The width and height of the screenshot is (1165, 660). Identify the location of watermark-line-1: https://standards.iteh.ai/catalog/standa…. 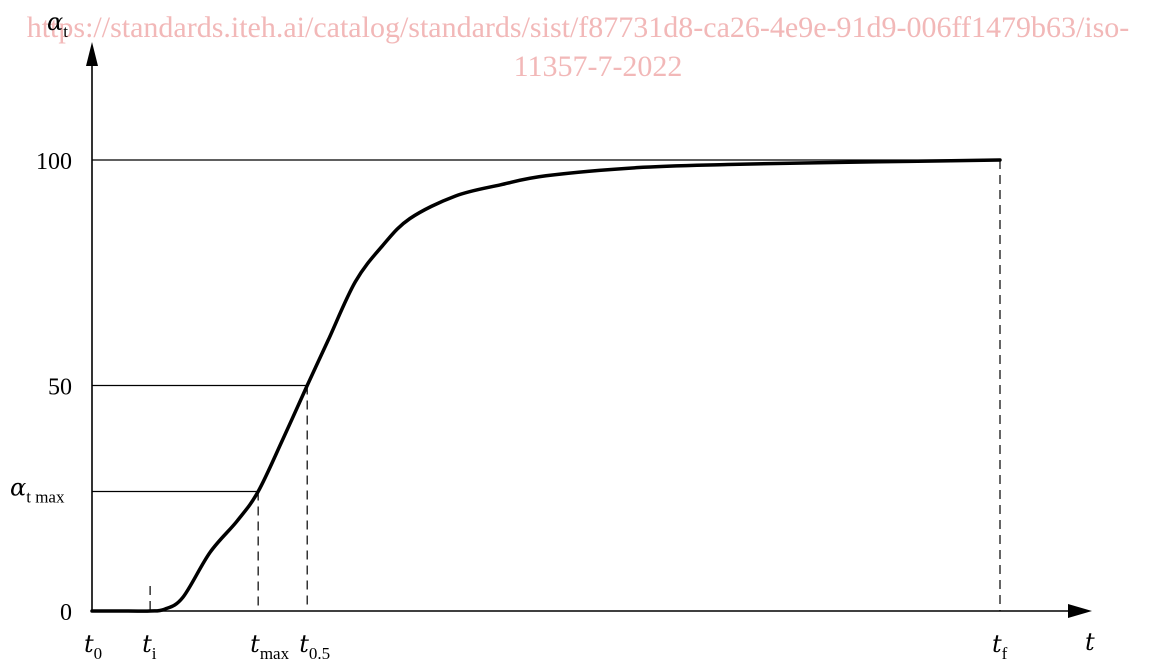
(578, 27).